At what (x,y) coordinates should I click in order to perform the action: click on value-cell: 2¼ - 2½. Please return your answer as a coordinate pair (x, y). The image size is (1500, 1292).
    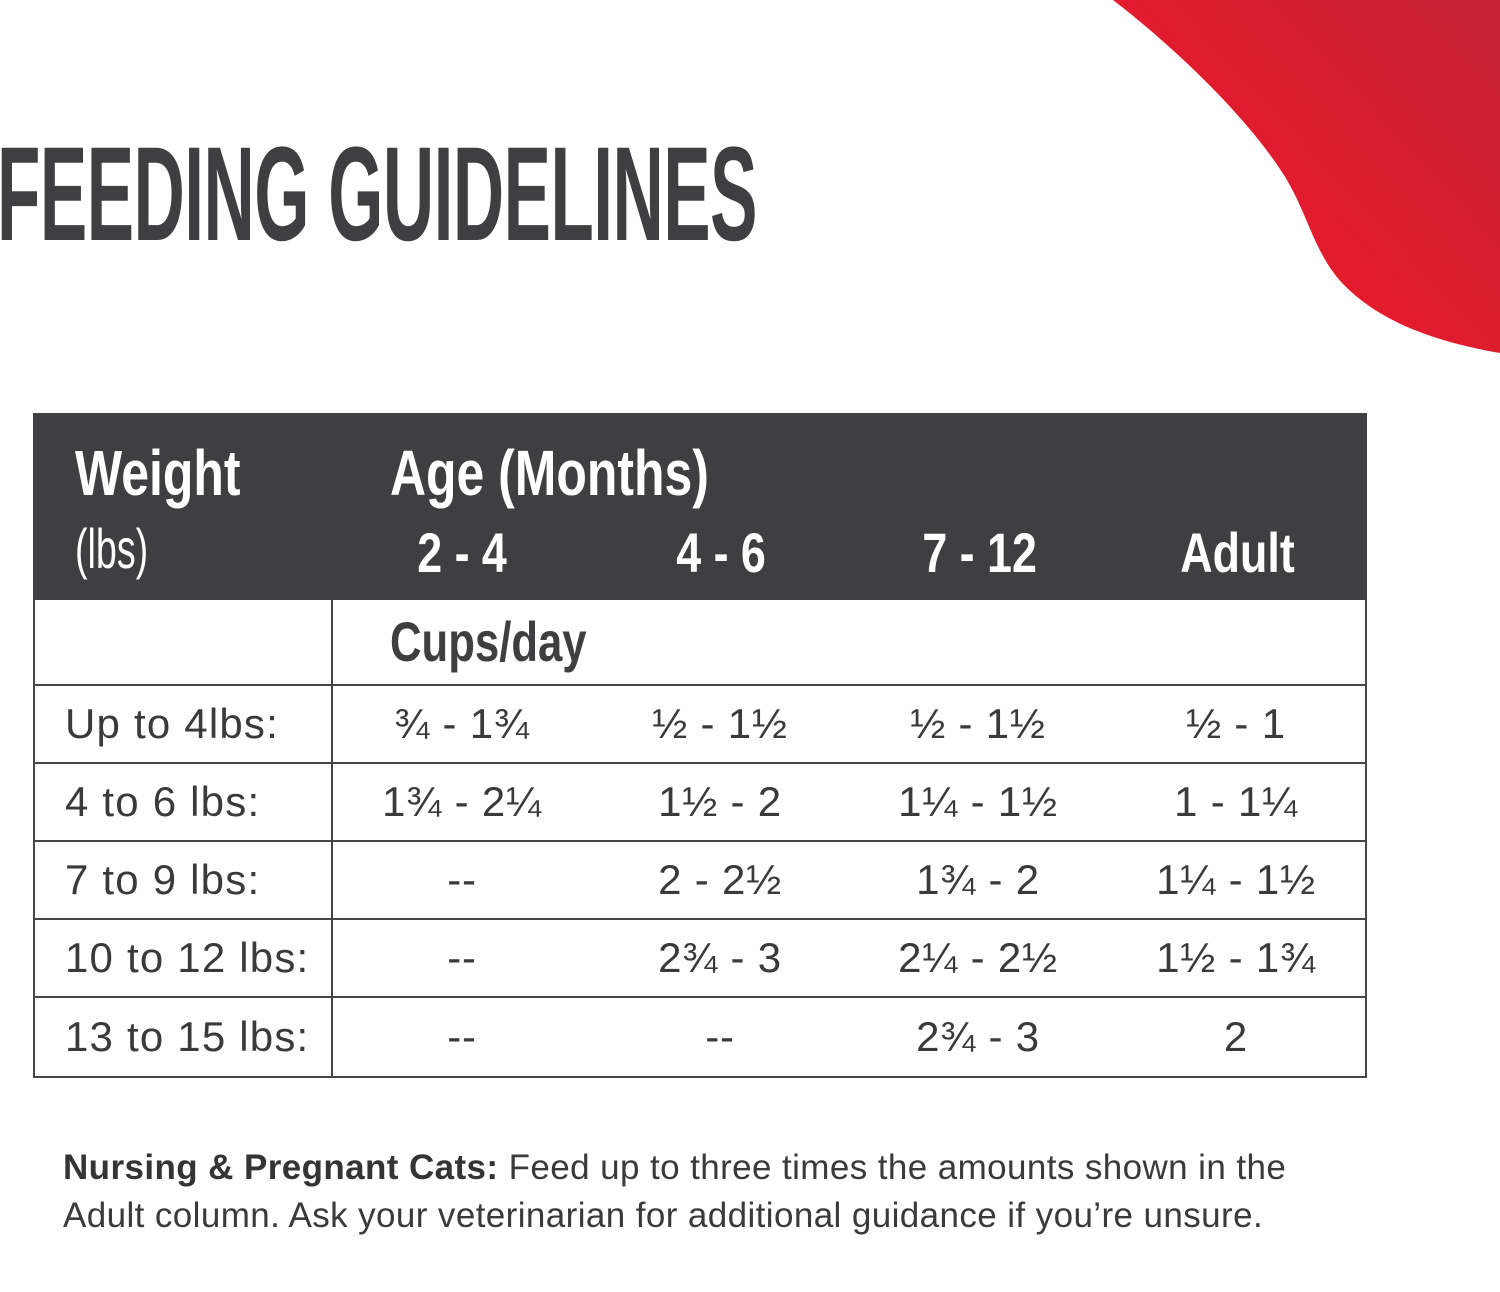
    Looking at the image, I should click on (978, 957).